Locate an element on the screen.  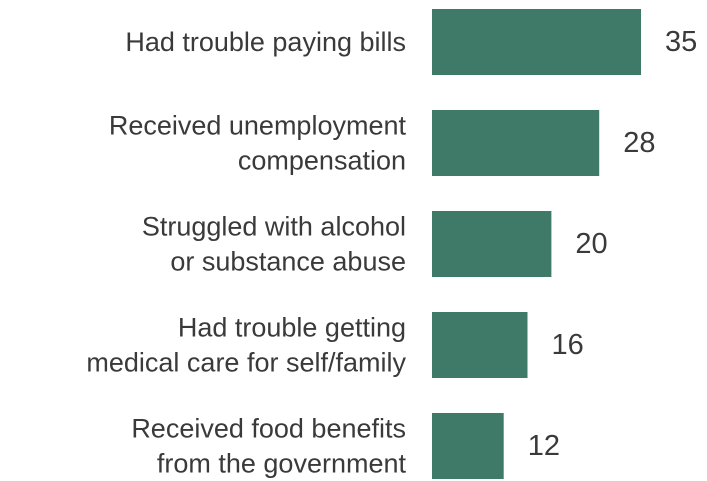
category-label: Had trouble paying bills is located at coordinates (265, 42).